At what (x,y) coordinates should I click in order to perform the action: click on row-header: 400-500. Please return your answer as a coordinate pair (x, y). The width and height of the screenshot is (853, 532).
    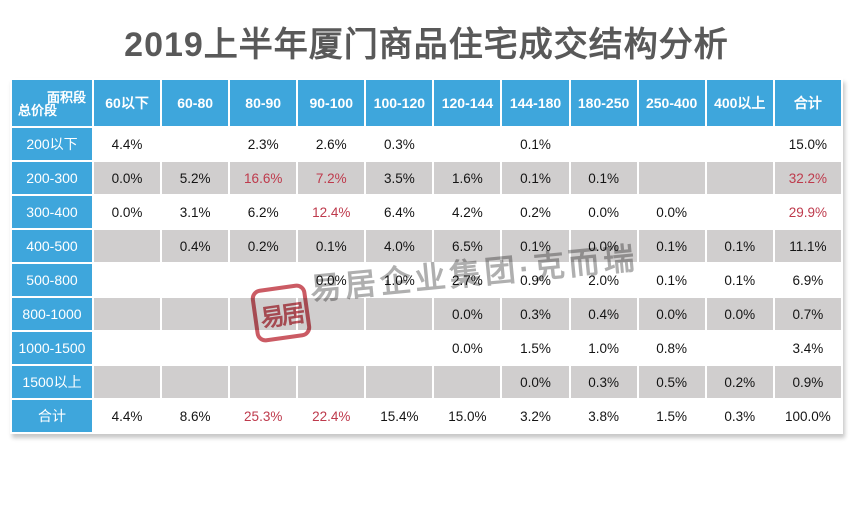
    Looking at the image, I should click on (52, 246).